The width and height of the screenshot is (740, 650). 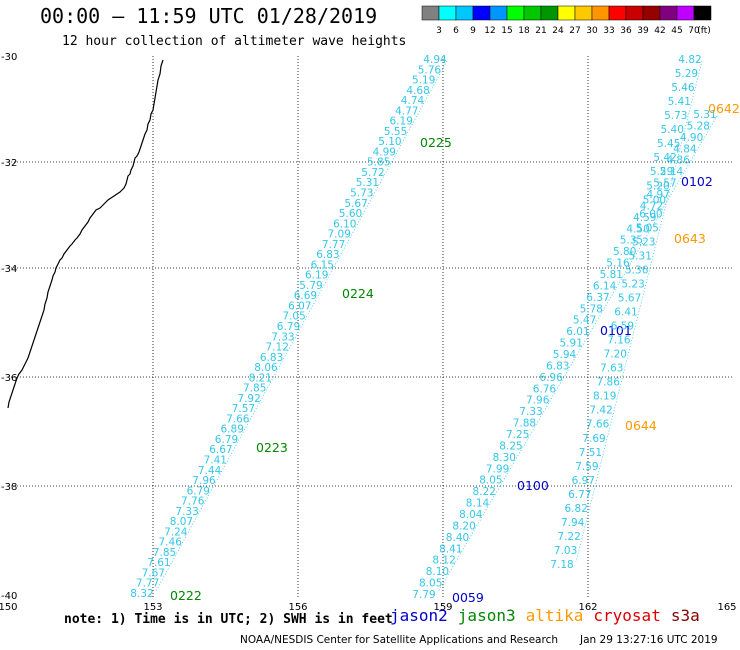 I want to click on wave-height-label: 4.50, so click(x=637, y=229).